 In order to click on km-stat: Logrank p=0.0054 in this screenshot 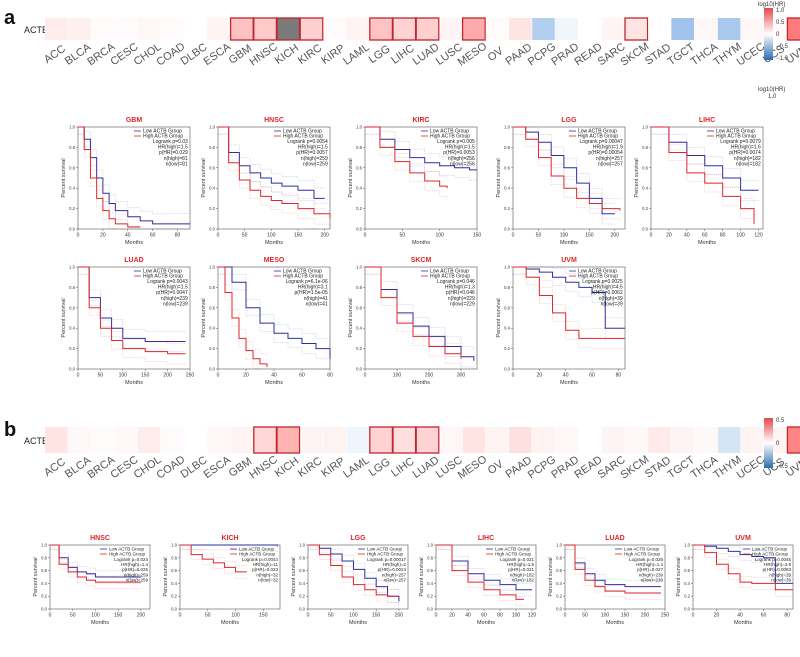, I will do `click(307, 142)`.